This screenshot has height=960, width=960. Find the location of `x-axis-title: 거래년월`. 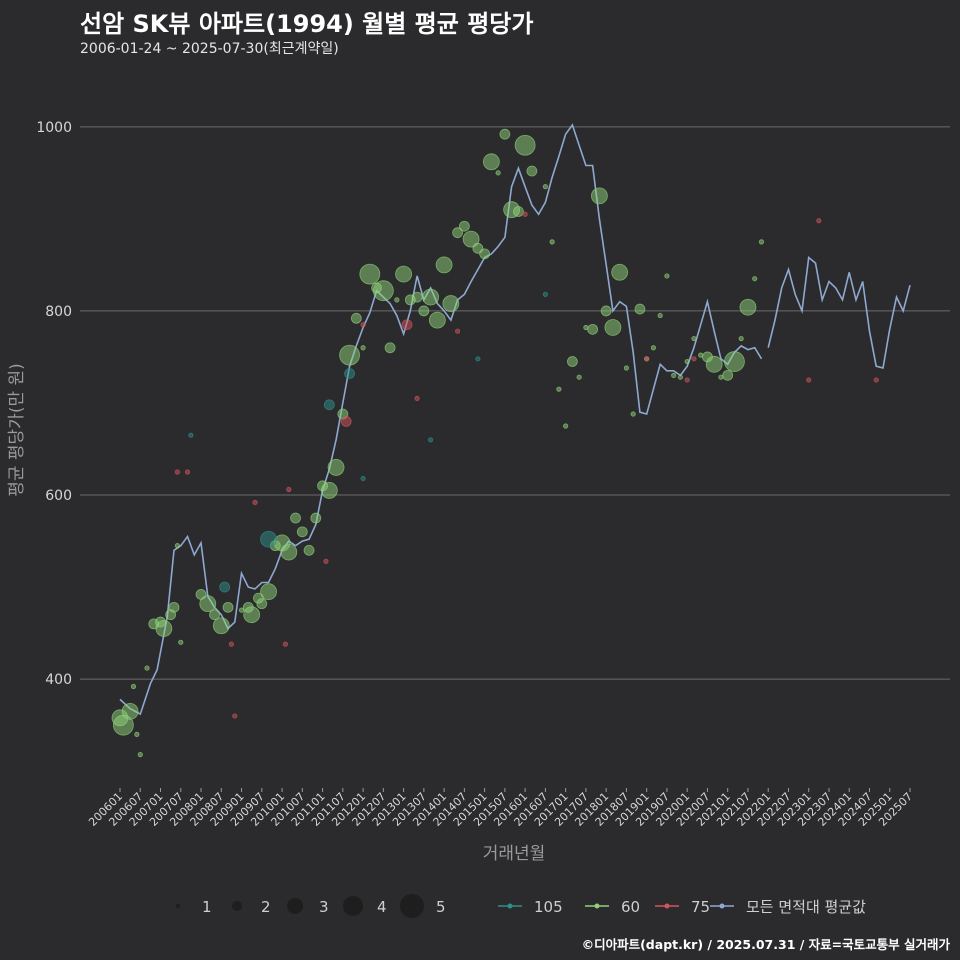

x-axis-title: 거래년월 is located at coordinates (514, 854).